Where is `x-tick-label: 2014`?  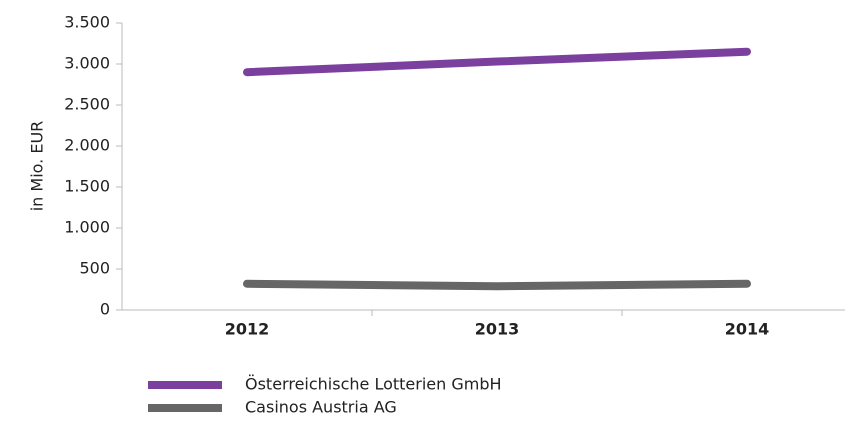 x-tick-label: 2014 is located at coordinates (747, 329).